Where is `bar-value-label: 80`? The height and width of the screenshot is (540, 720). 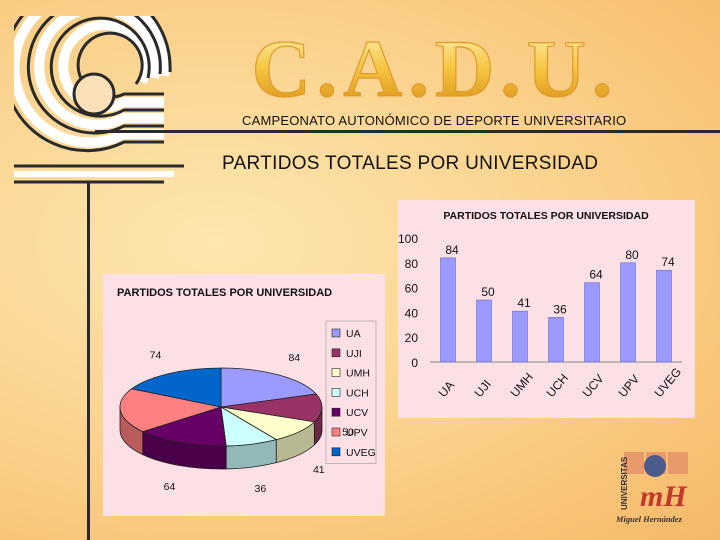 bar-value-label: 80 is located at coordinates (632, 255).